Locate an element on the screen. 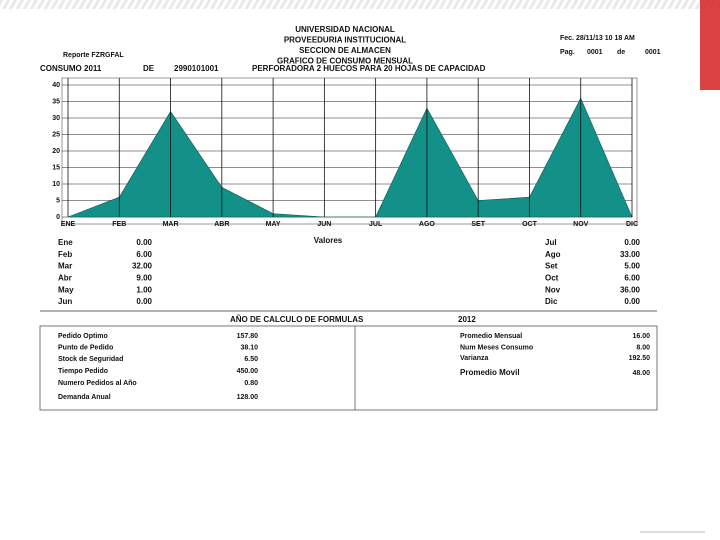 Image resolution: width=720 pixels, height=540 pixels. formula-name: Tiempo Pedido is located at coordinates (83, 371).